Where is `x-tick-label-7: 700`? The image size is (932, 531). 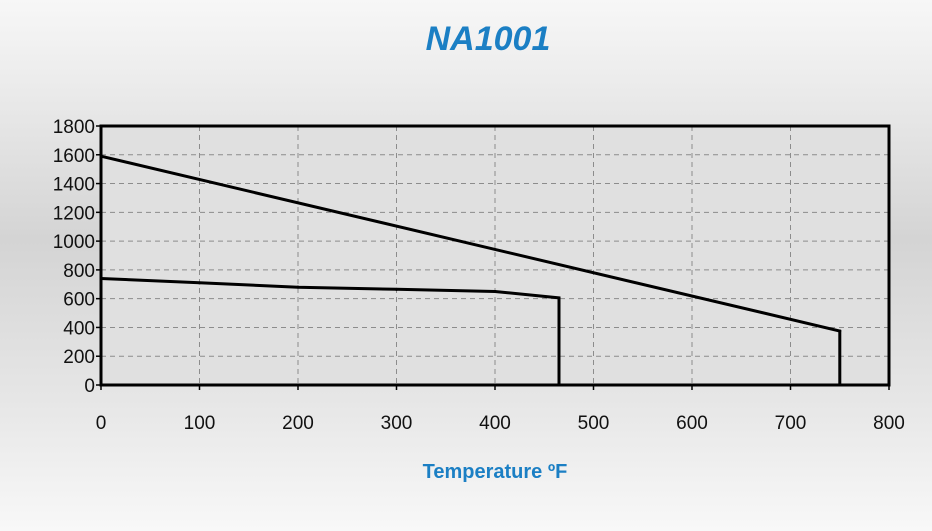
x-tick-label-7: 700 is located at coordinates (791, 423).